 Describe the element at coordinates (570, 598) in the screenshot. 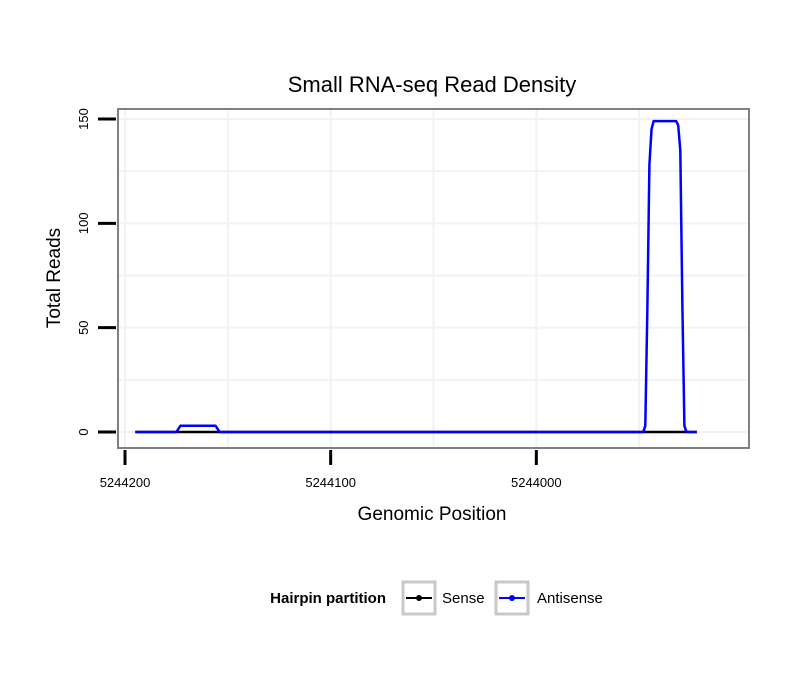

I see `legend-label-antisense: Antisense` at that location.